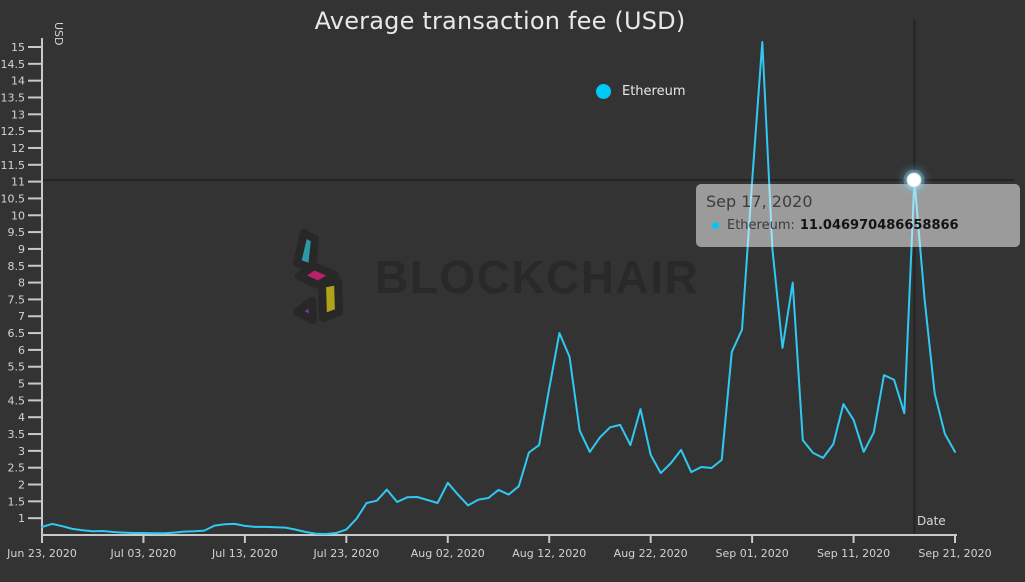 The width and height of the screenshot is (1025, 582). I want to click on blockchair-watermark: BLOCKCHAIR, so click(496, 276).